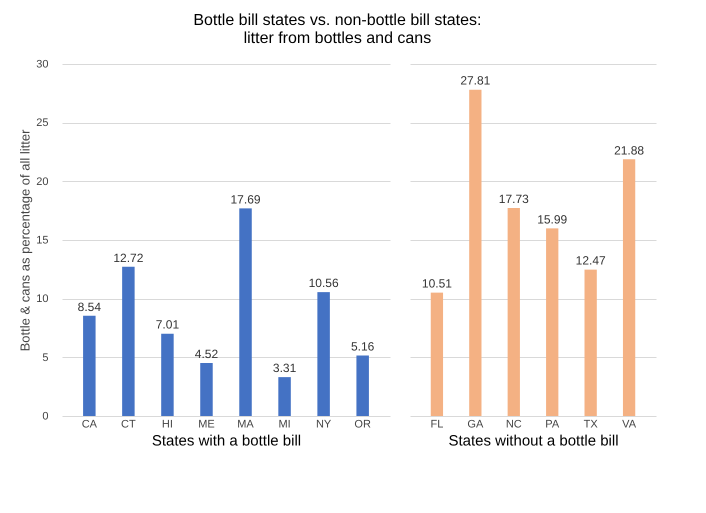 Image resolution: width=706 pixels, height=513 pixels. What do you see at coordinates (475, 424) in the screenshot?
I see `x-tick-label: GA` at bounding box center [475, 424].